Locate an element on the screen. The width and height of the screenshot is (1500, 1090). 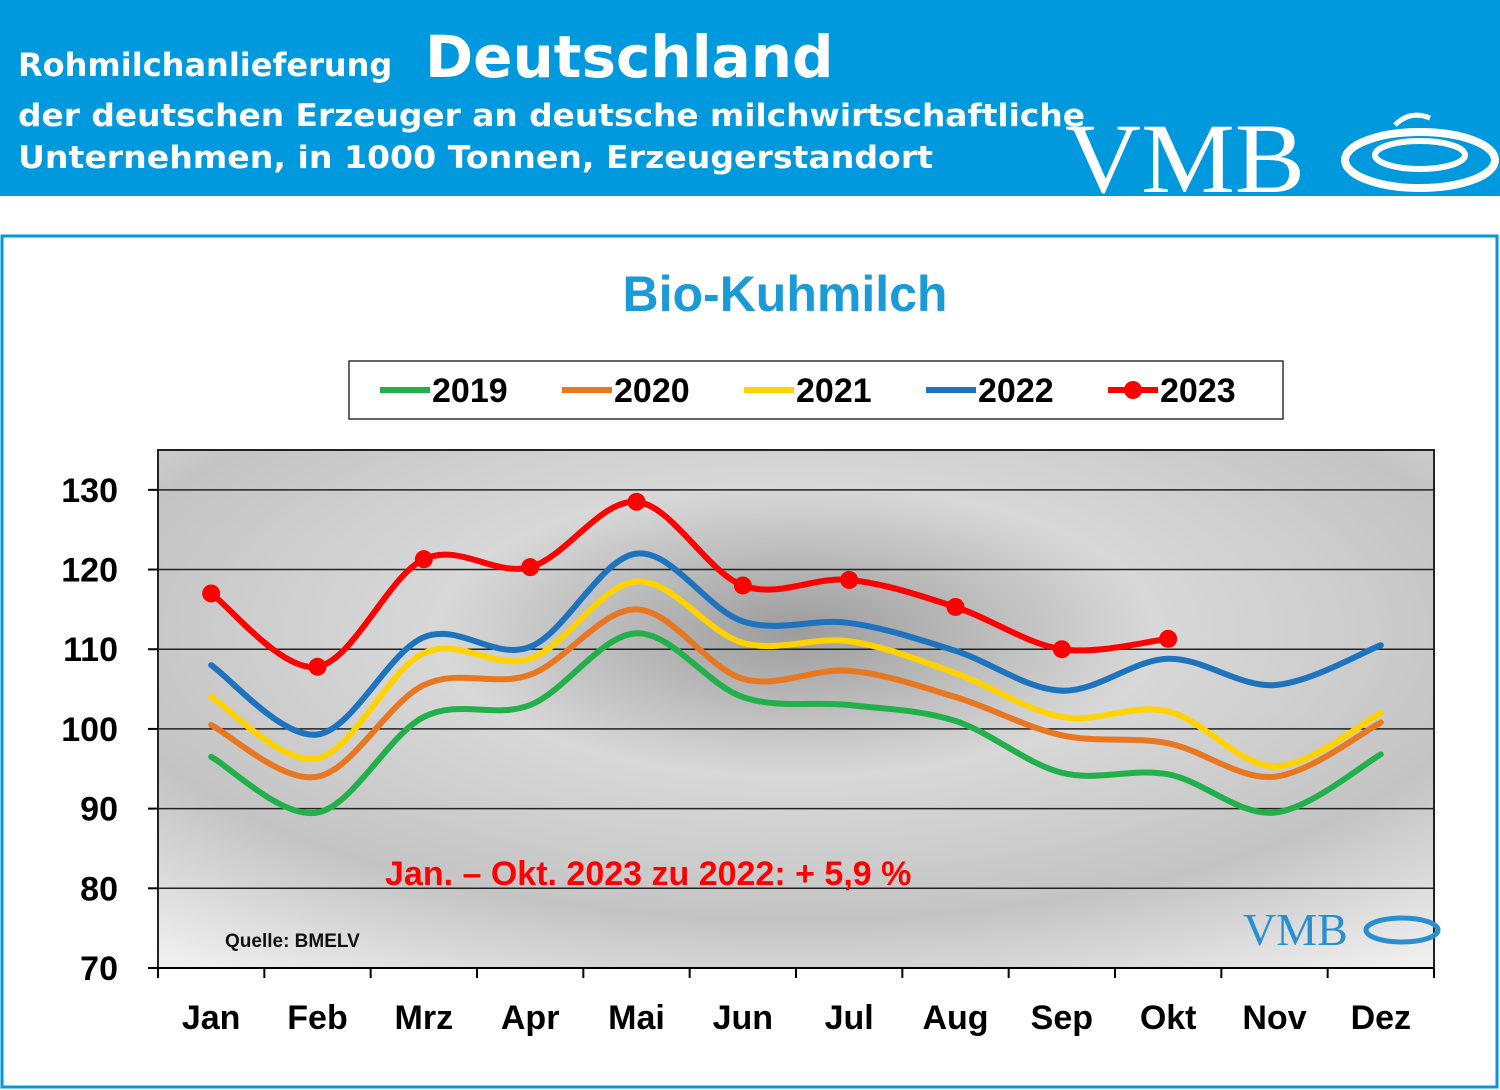
header-logo: VMB is located at coordinates (1185, 158).